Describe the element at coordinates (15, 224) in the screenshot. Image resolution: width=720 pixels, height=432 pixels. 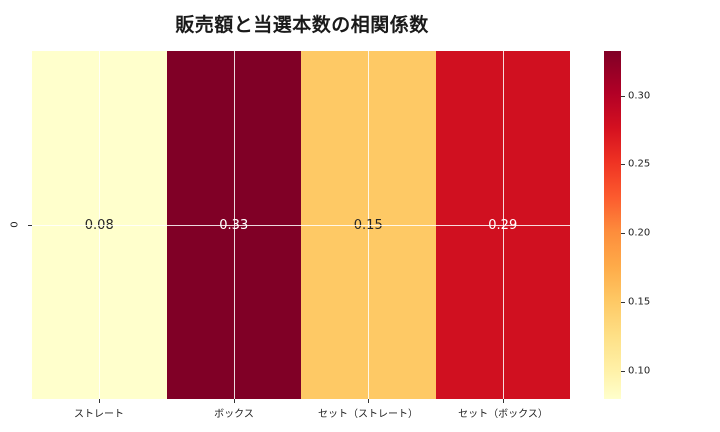
I see `y-axis-tick-label: 0` at that location.